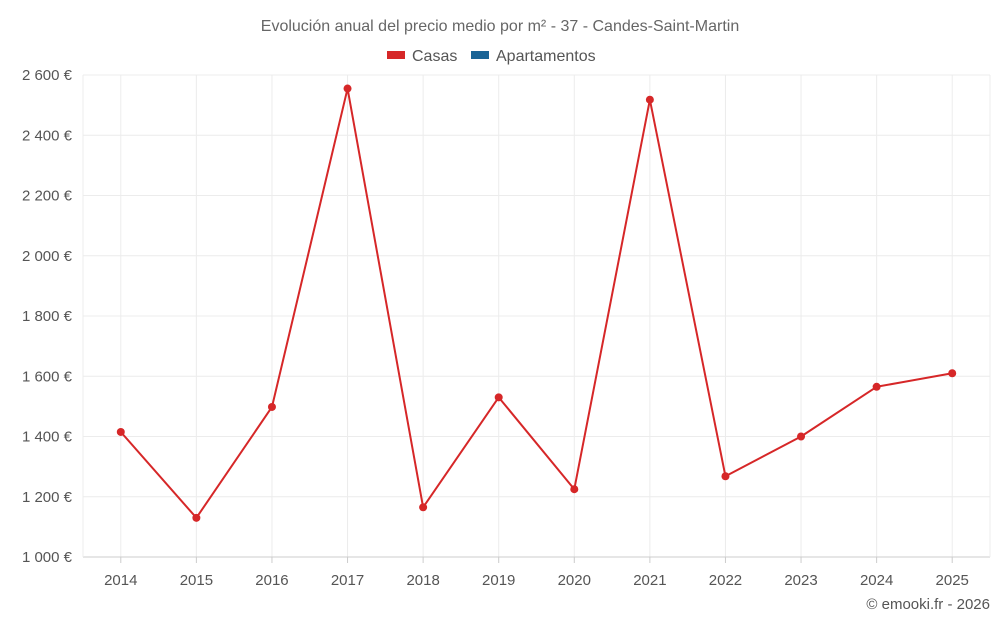  What do you see at coordinates (423, 507) in the screenshot?
I see `data-point-casas-2018` at bounding box center [423, 507].